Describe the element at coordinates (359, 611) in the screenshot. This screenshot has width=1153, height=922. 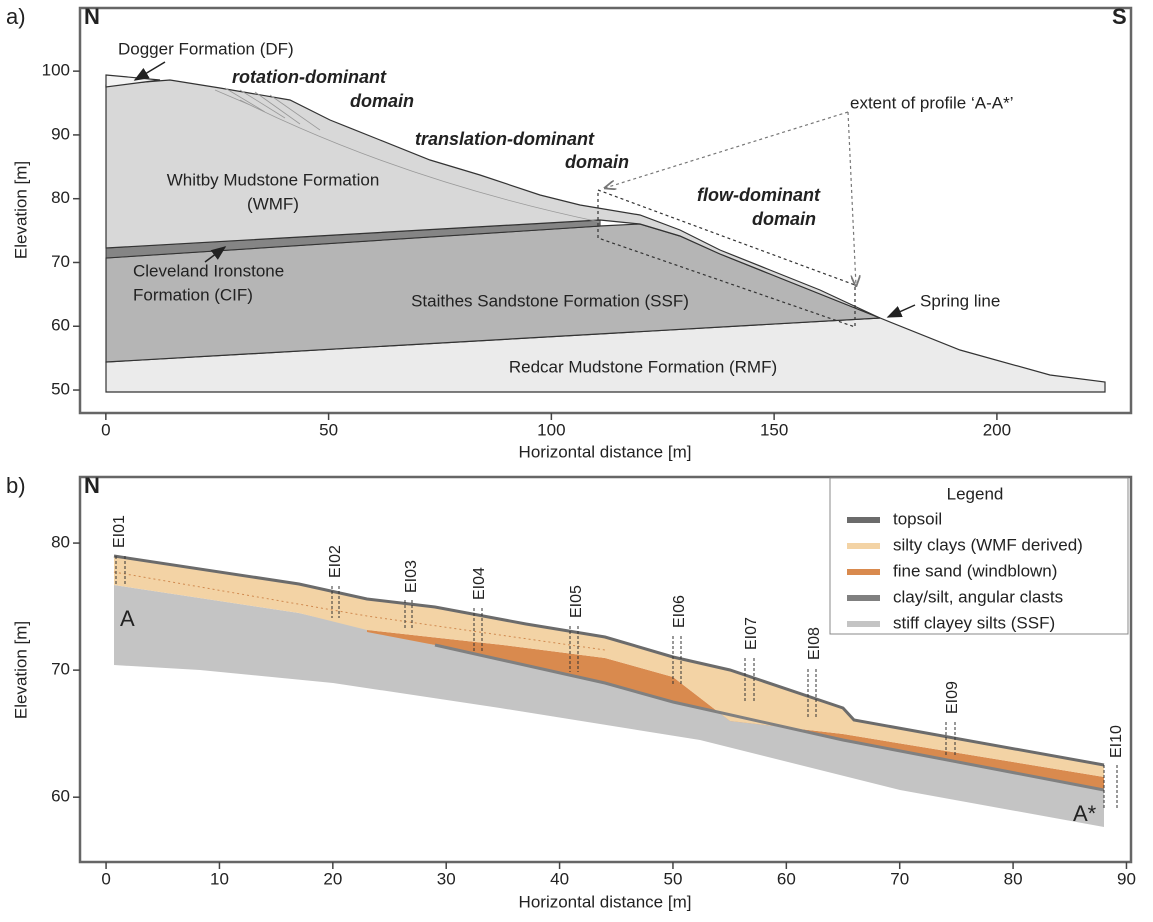
I see `contact-dots` at that location.